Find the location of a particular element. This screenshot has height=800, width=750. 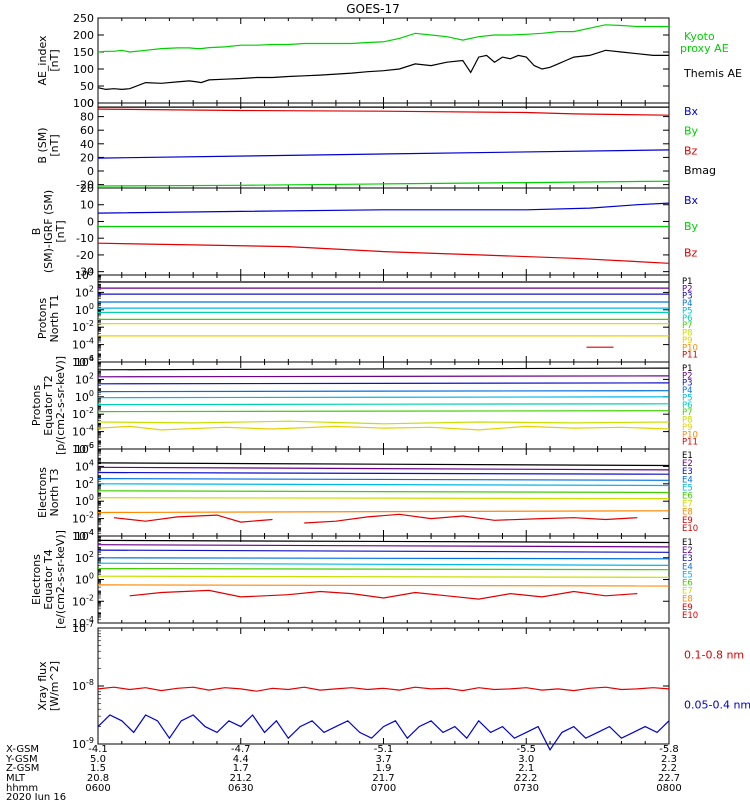

footer-value-mlt: 20.8 is located at coordinates (98, 778).